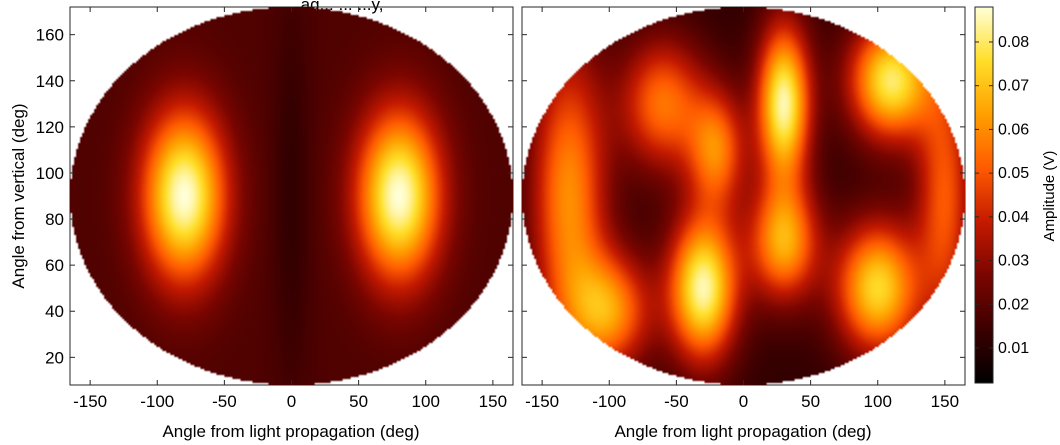  Describe the element at coordinates (18, 195) in the screenshot. I see `left-y-axis-label: Angle from vertical (deg)` at that location.